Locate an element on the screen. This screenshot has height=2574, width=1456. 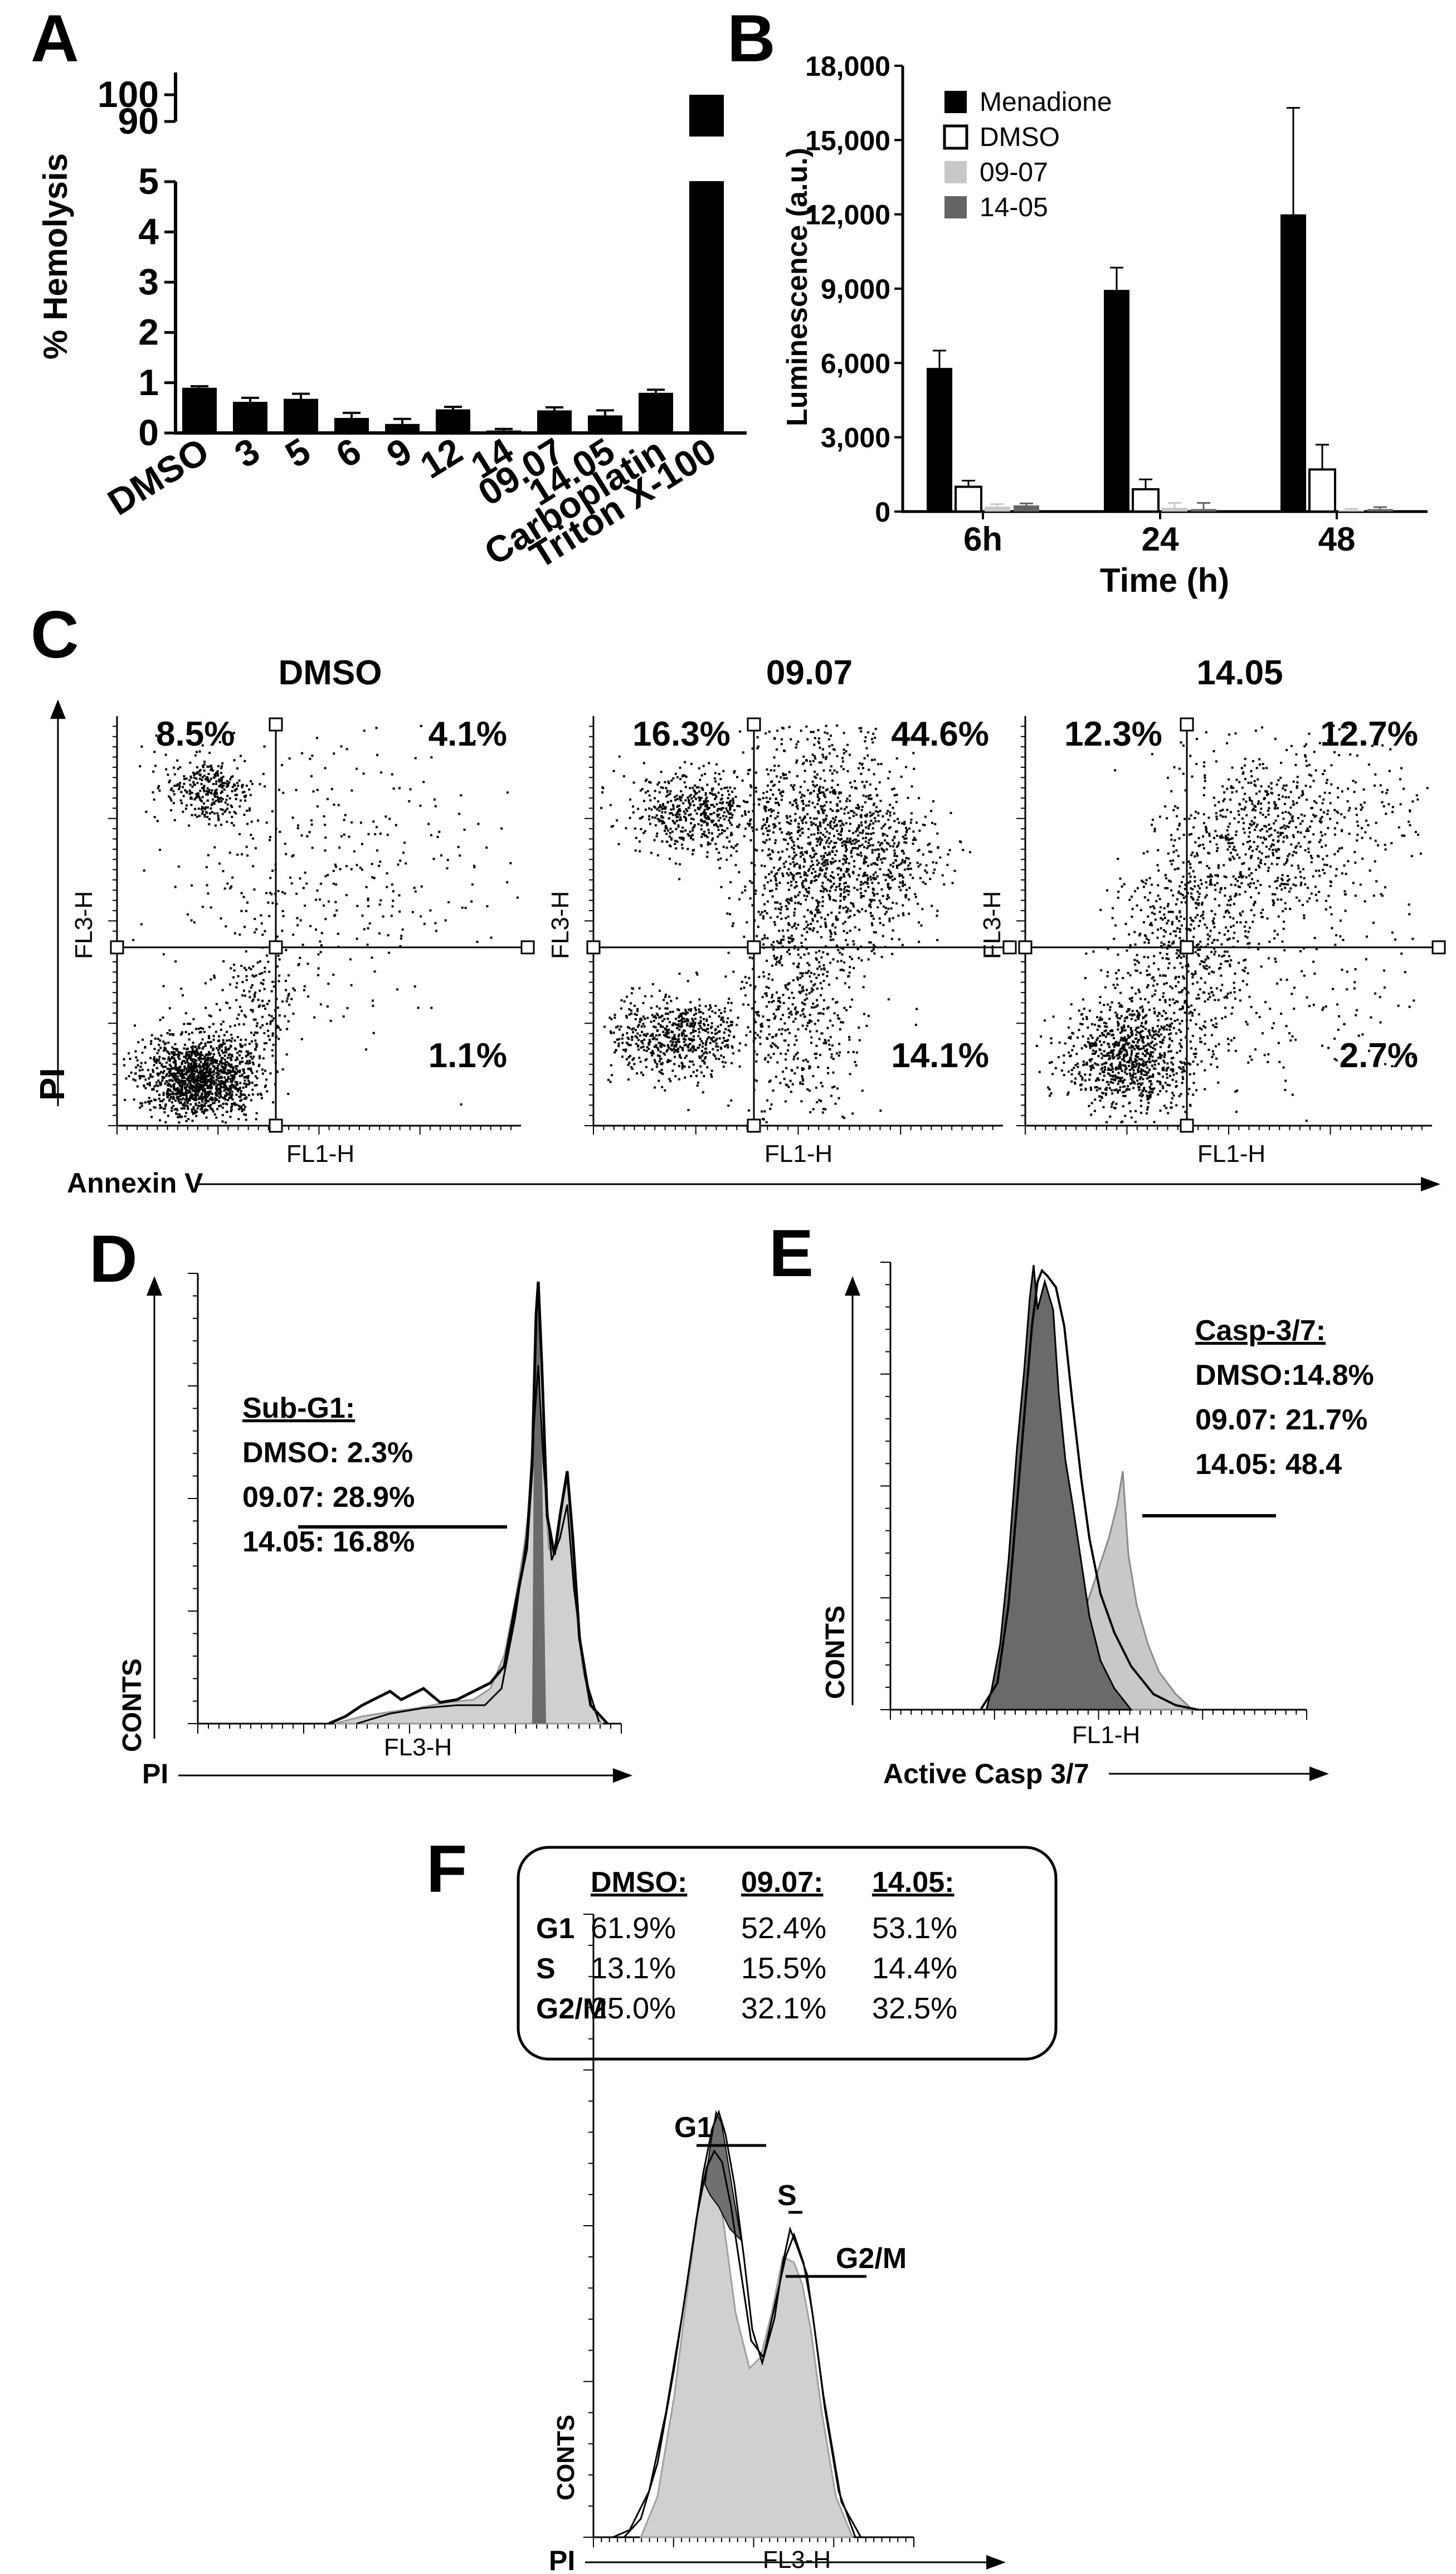
table-cell: 61.9% is located at coordinates (633, 1928).